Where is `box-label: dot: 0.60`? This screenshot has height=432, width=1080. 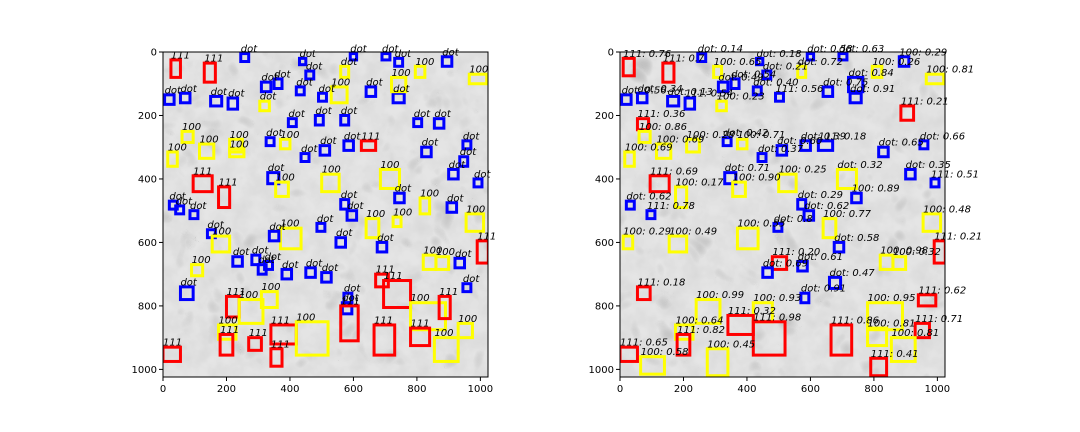
box-label: dot: 0.60 is located at coordinates (799, 141).